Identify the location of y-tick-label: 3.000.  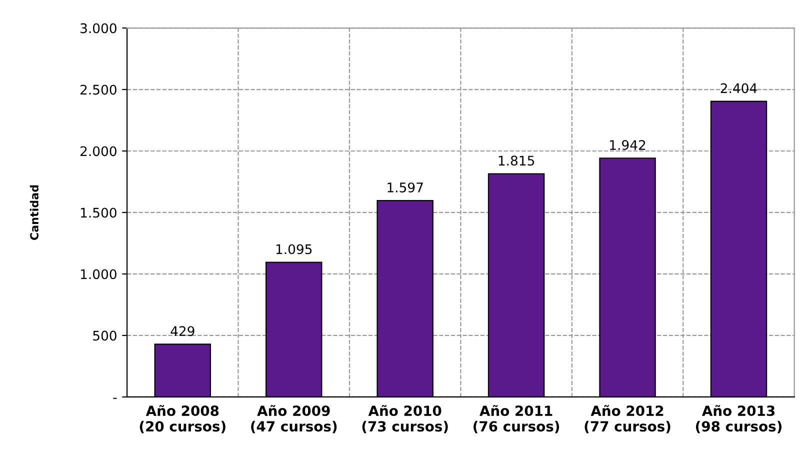
(98, 28).